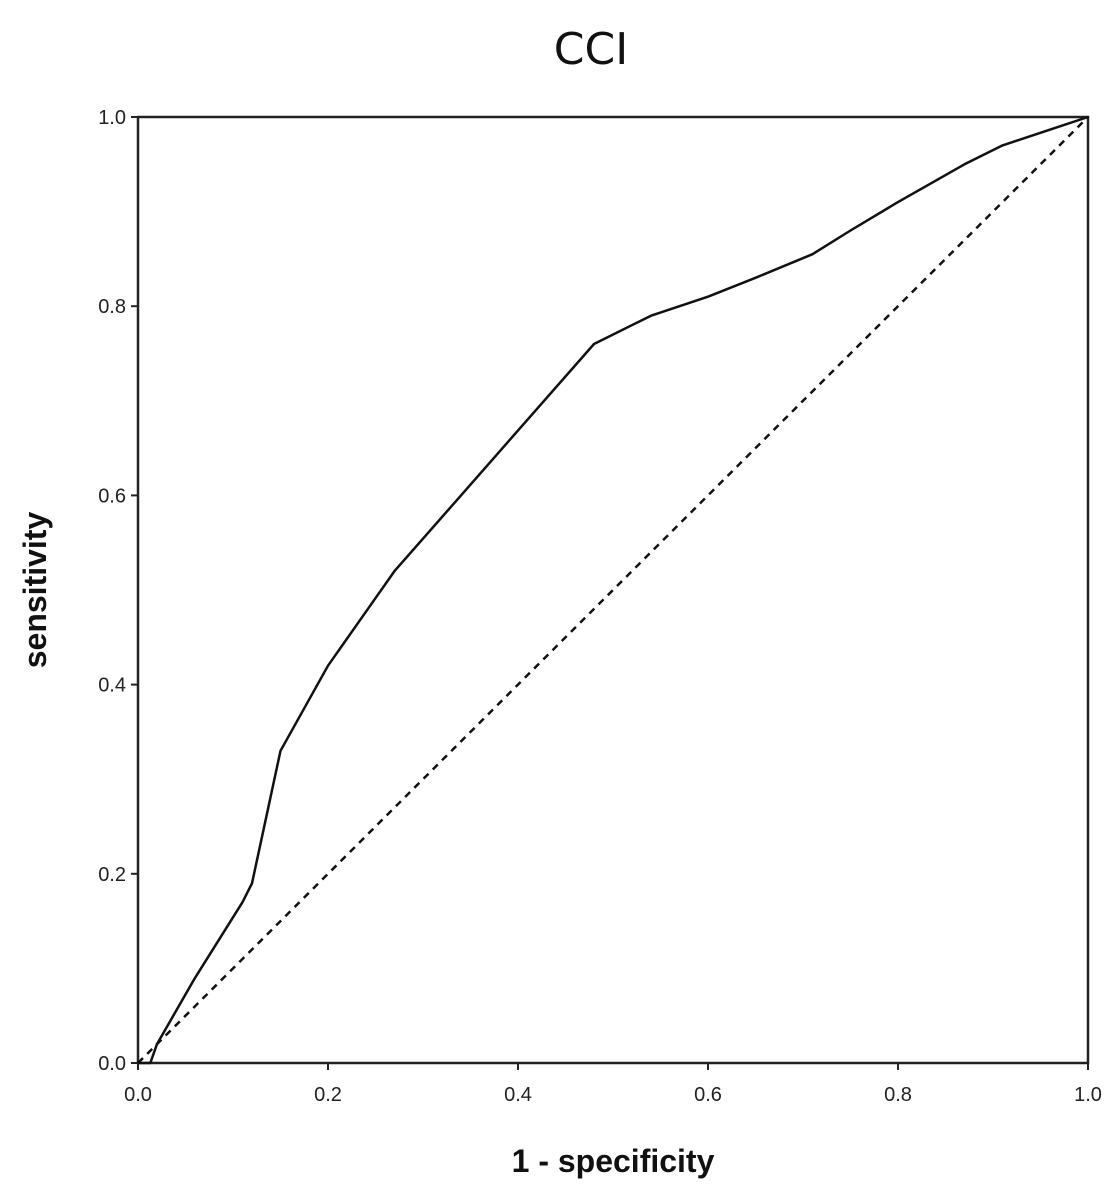 Image resolution: width=1119 pixels, height=1203 pixels. I want to click on y-tick-label: 0.8, so click(112, 307).